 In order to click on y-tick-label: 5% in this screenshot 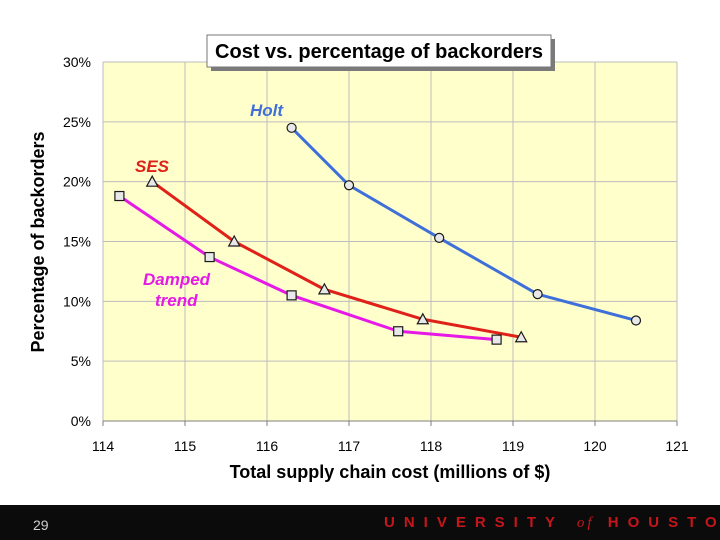, I will do `click(81, 361)`.